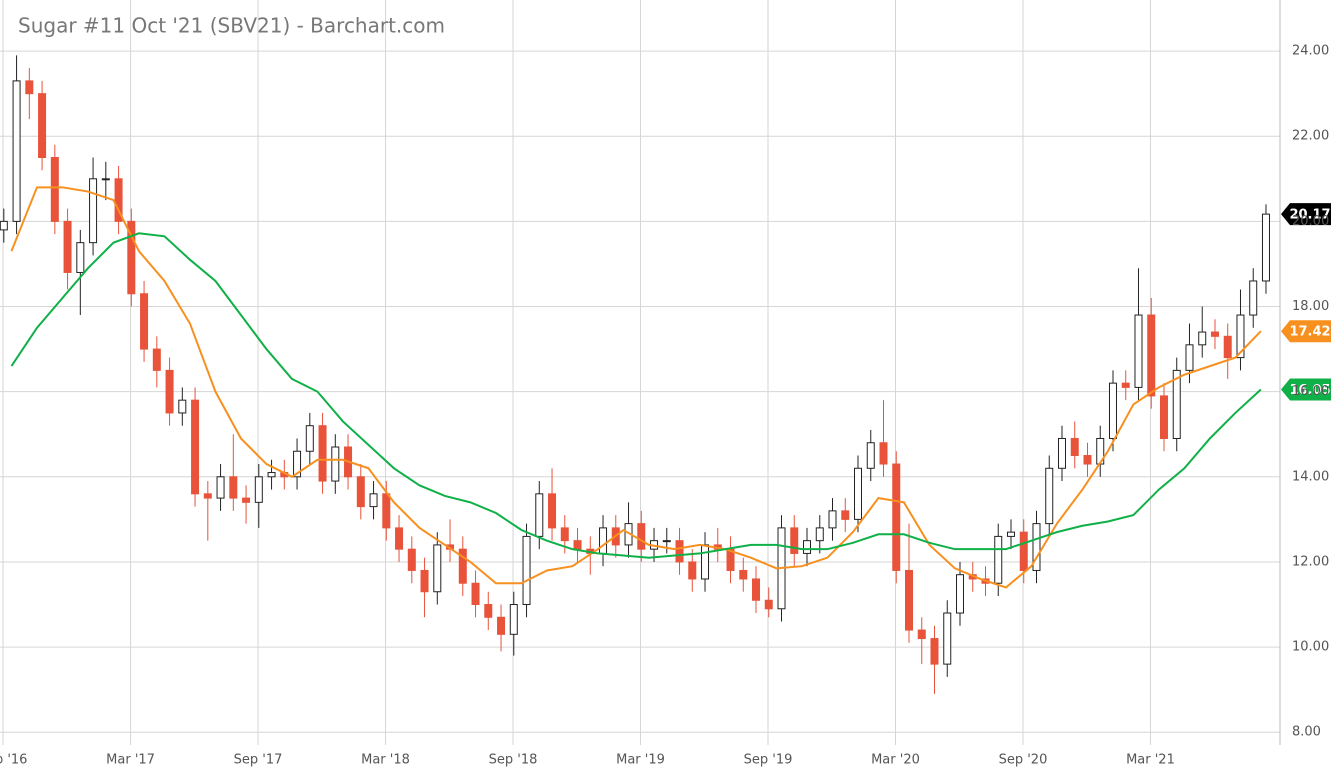 This screenshot has width=1332, height=774. I want to click on x-tick-label: Mar '17, so click(130, 760).